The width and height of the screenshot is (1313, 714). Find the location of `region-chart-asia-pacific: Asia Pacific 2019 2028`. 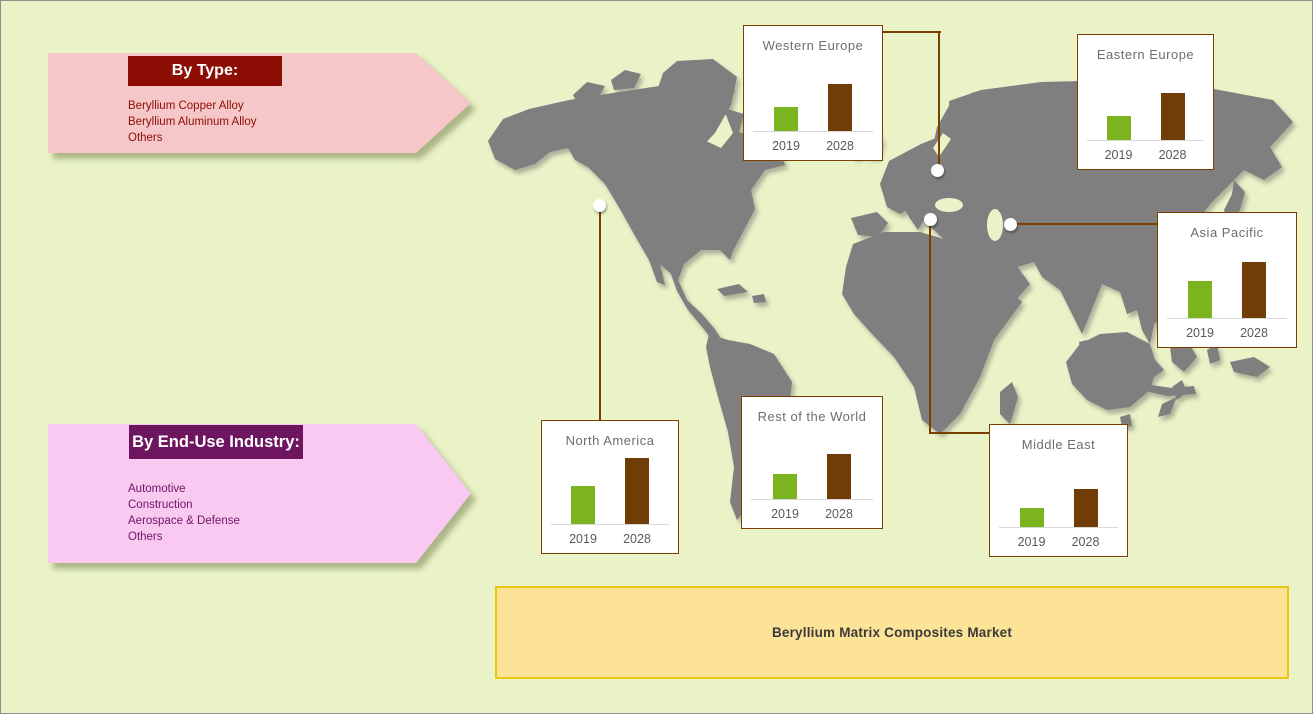

region-chart-asia-pacific: Asia Pacific 2019 2028 is located at coordinates (1227, 280).